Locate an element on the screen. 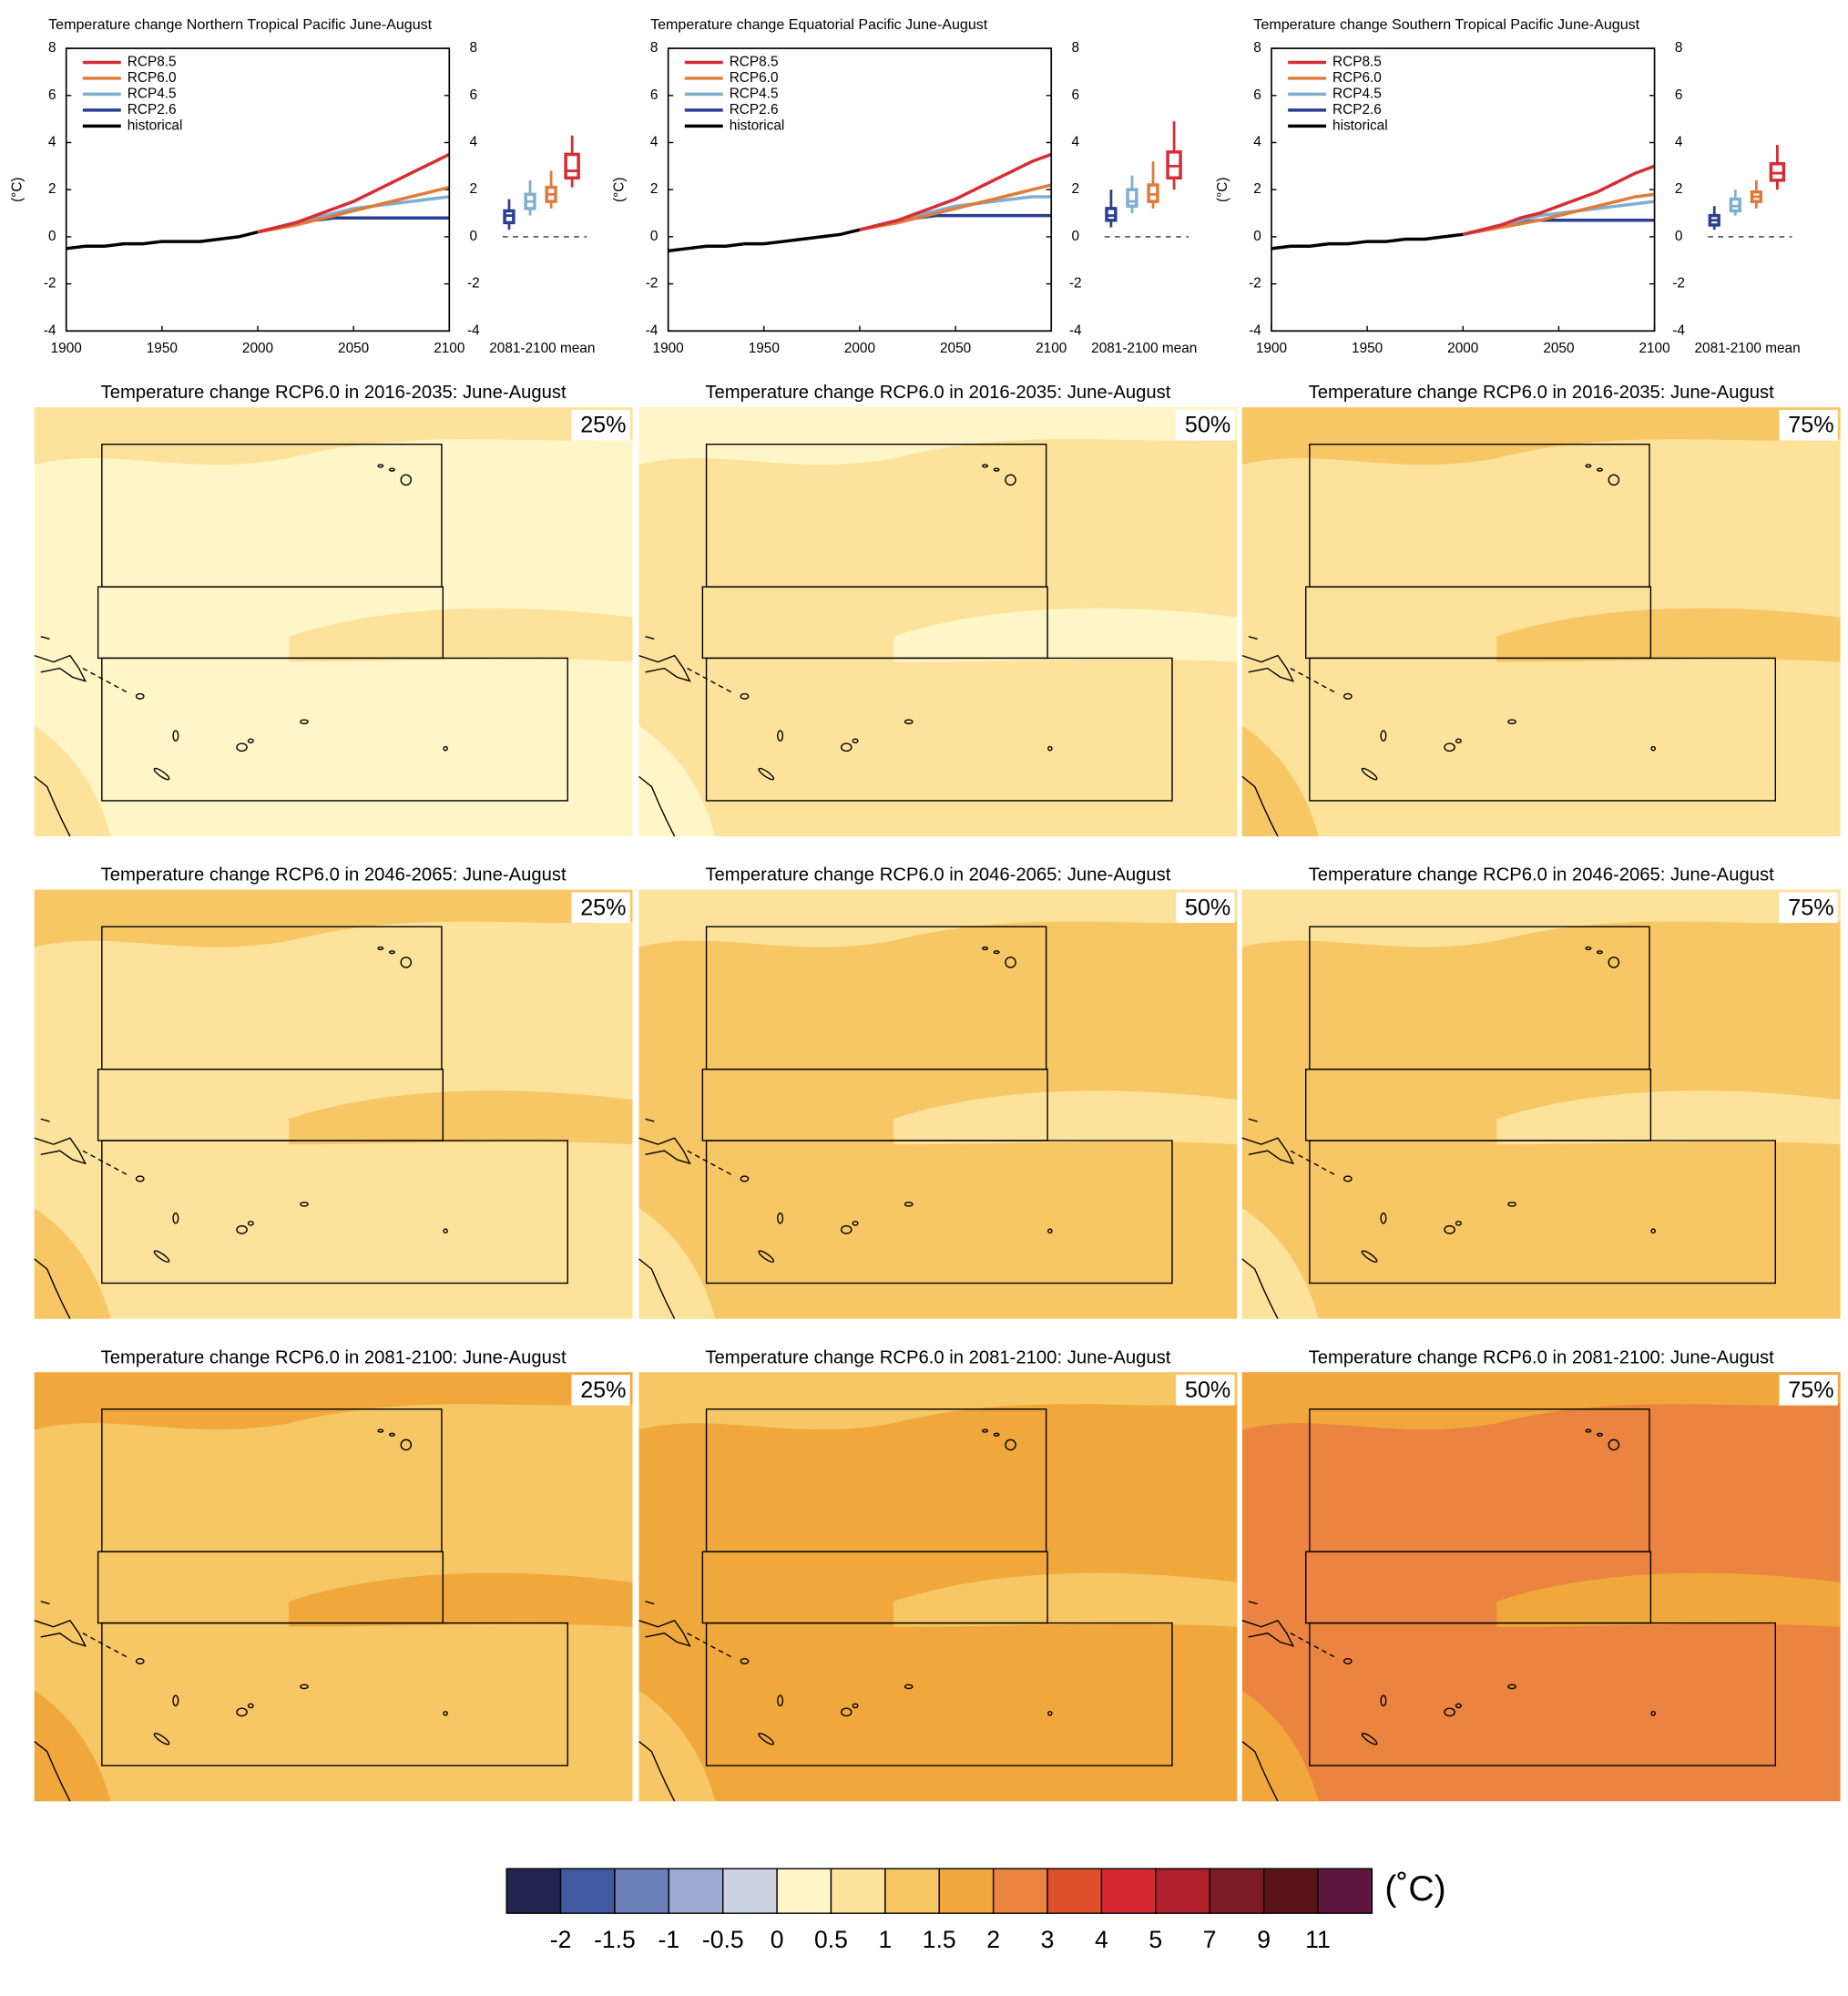 This screenshot has height=1996, width=1848. legend-label: RCP2.6 is located at coordinates (153, 110).